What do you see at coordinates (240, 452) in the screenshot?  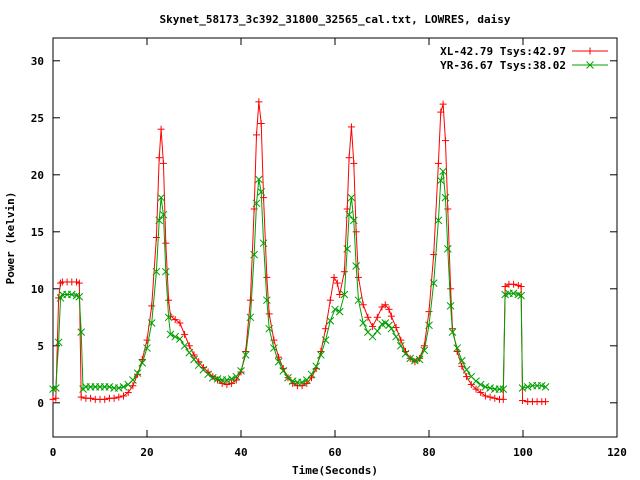 I see `x-tick-label: 40` at bounding box center [240, 452].